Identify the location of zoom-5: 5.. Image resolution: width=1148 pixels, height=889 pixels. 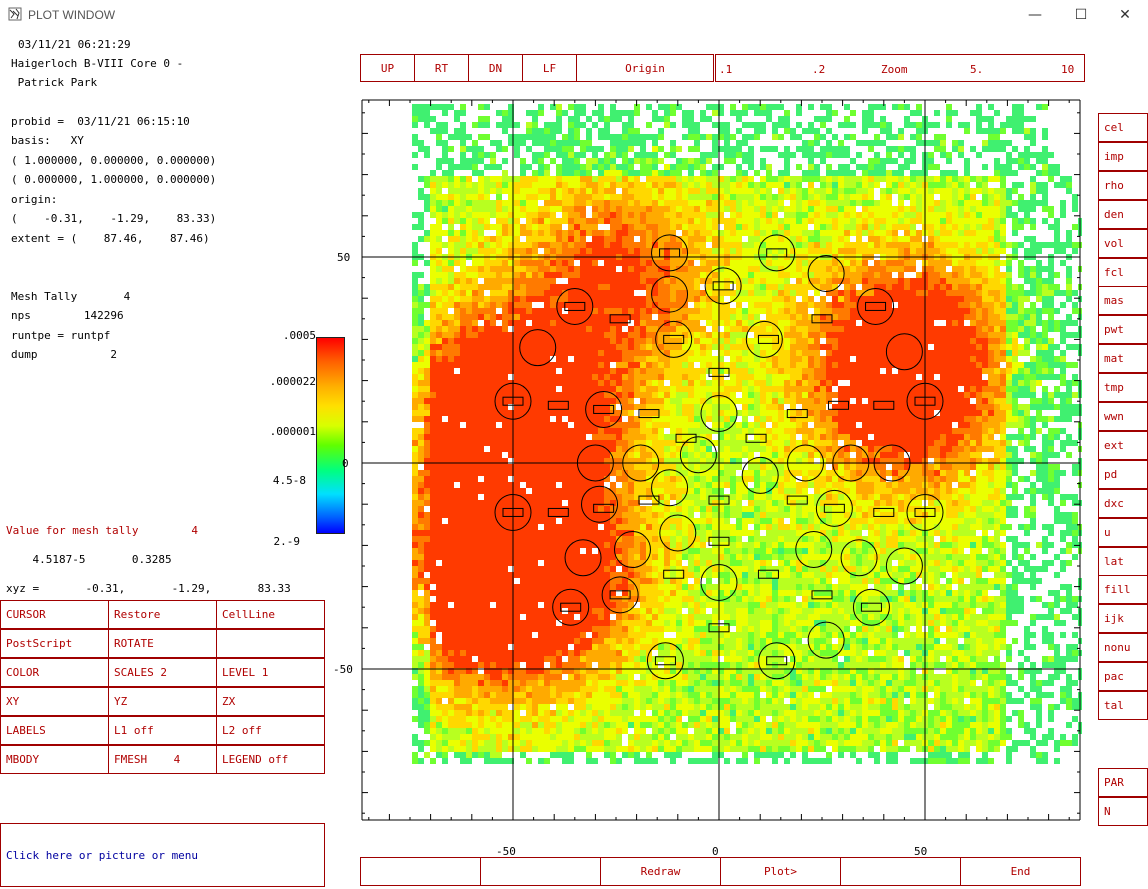
(977, 69).